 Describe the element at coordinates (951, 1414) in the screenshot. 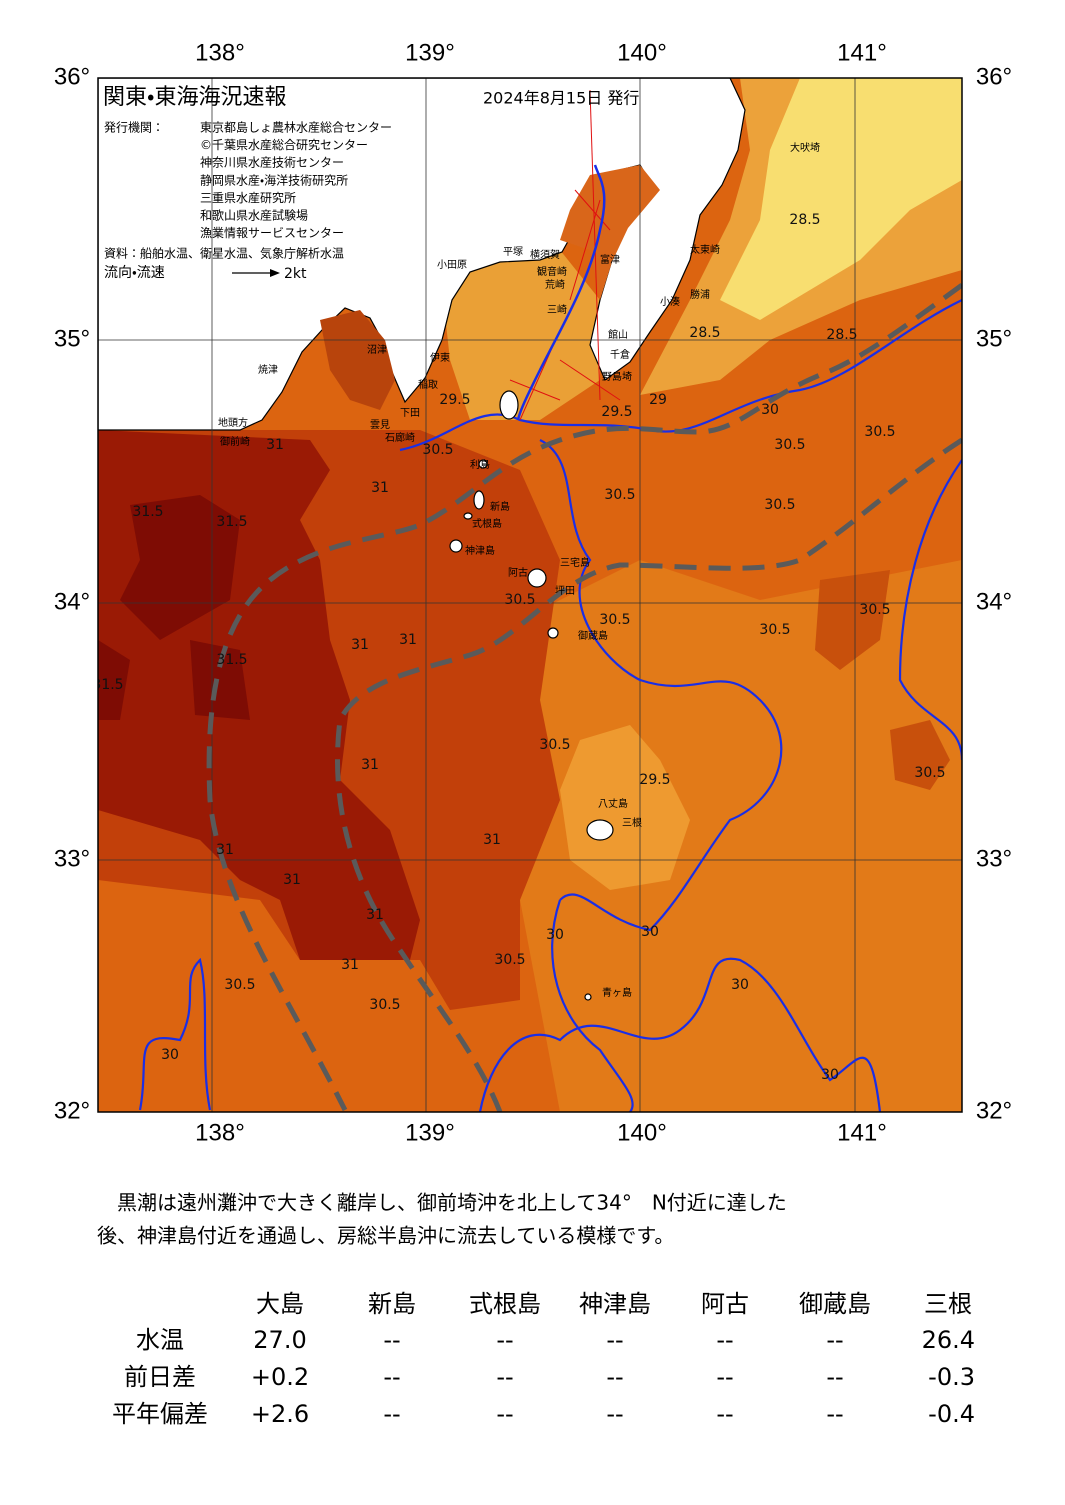

I see `table-cell: -0.4` at that location.